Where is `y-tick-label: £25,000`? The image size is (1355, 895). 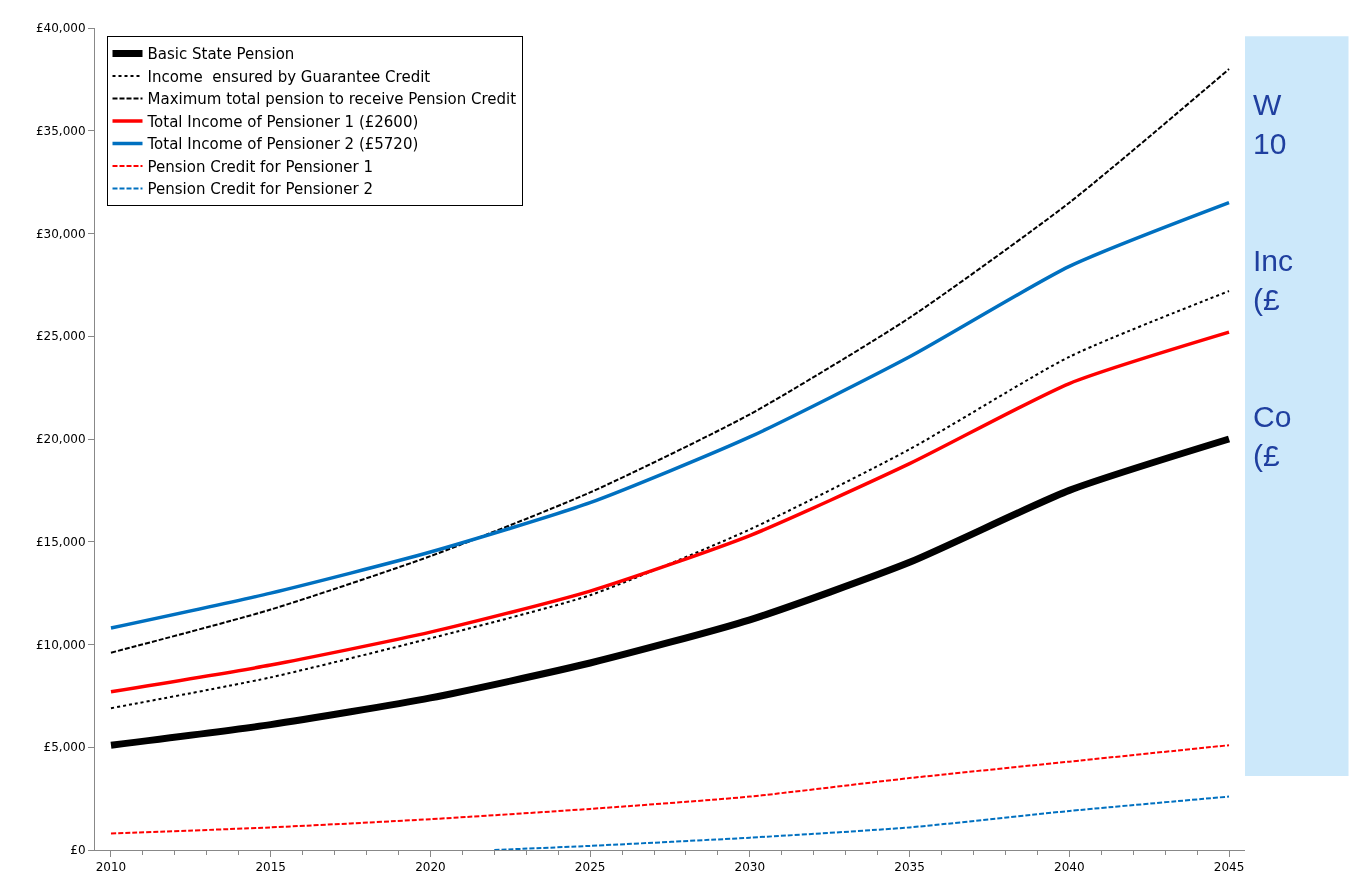
y-tick-label: £25,000 is located at coordinates (60, 336).